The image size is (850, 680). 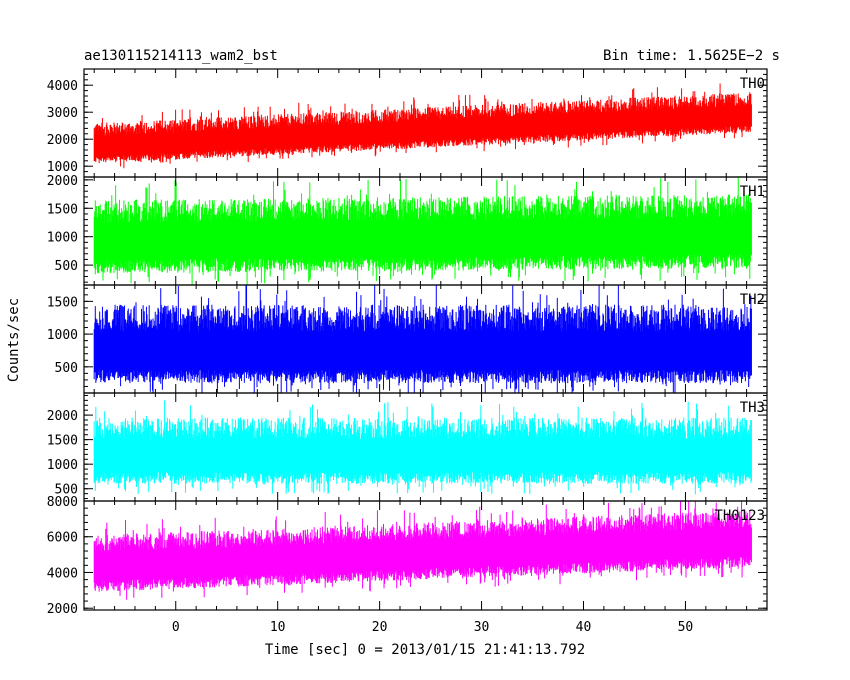 I want to click on series-th0, so click(x=422, y=126).